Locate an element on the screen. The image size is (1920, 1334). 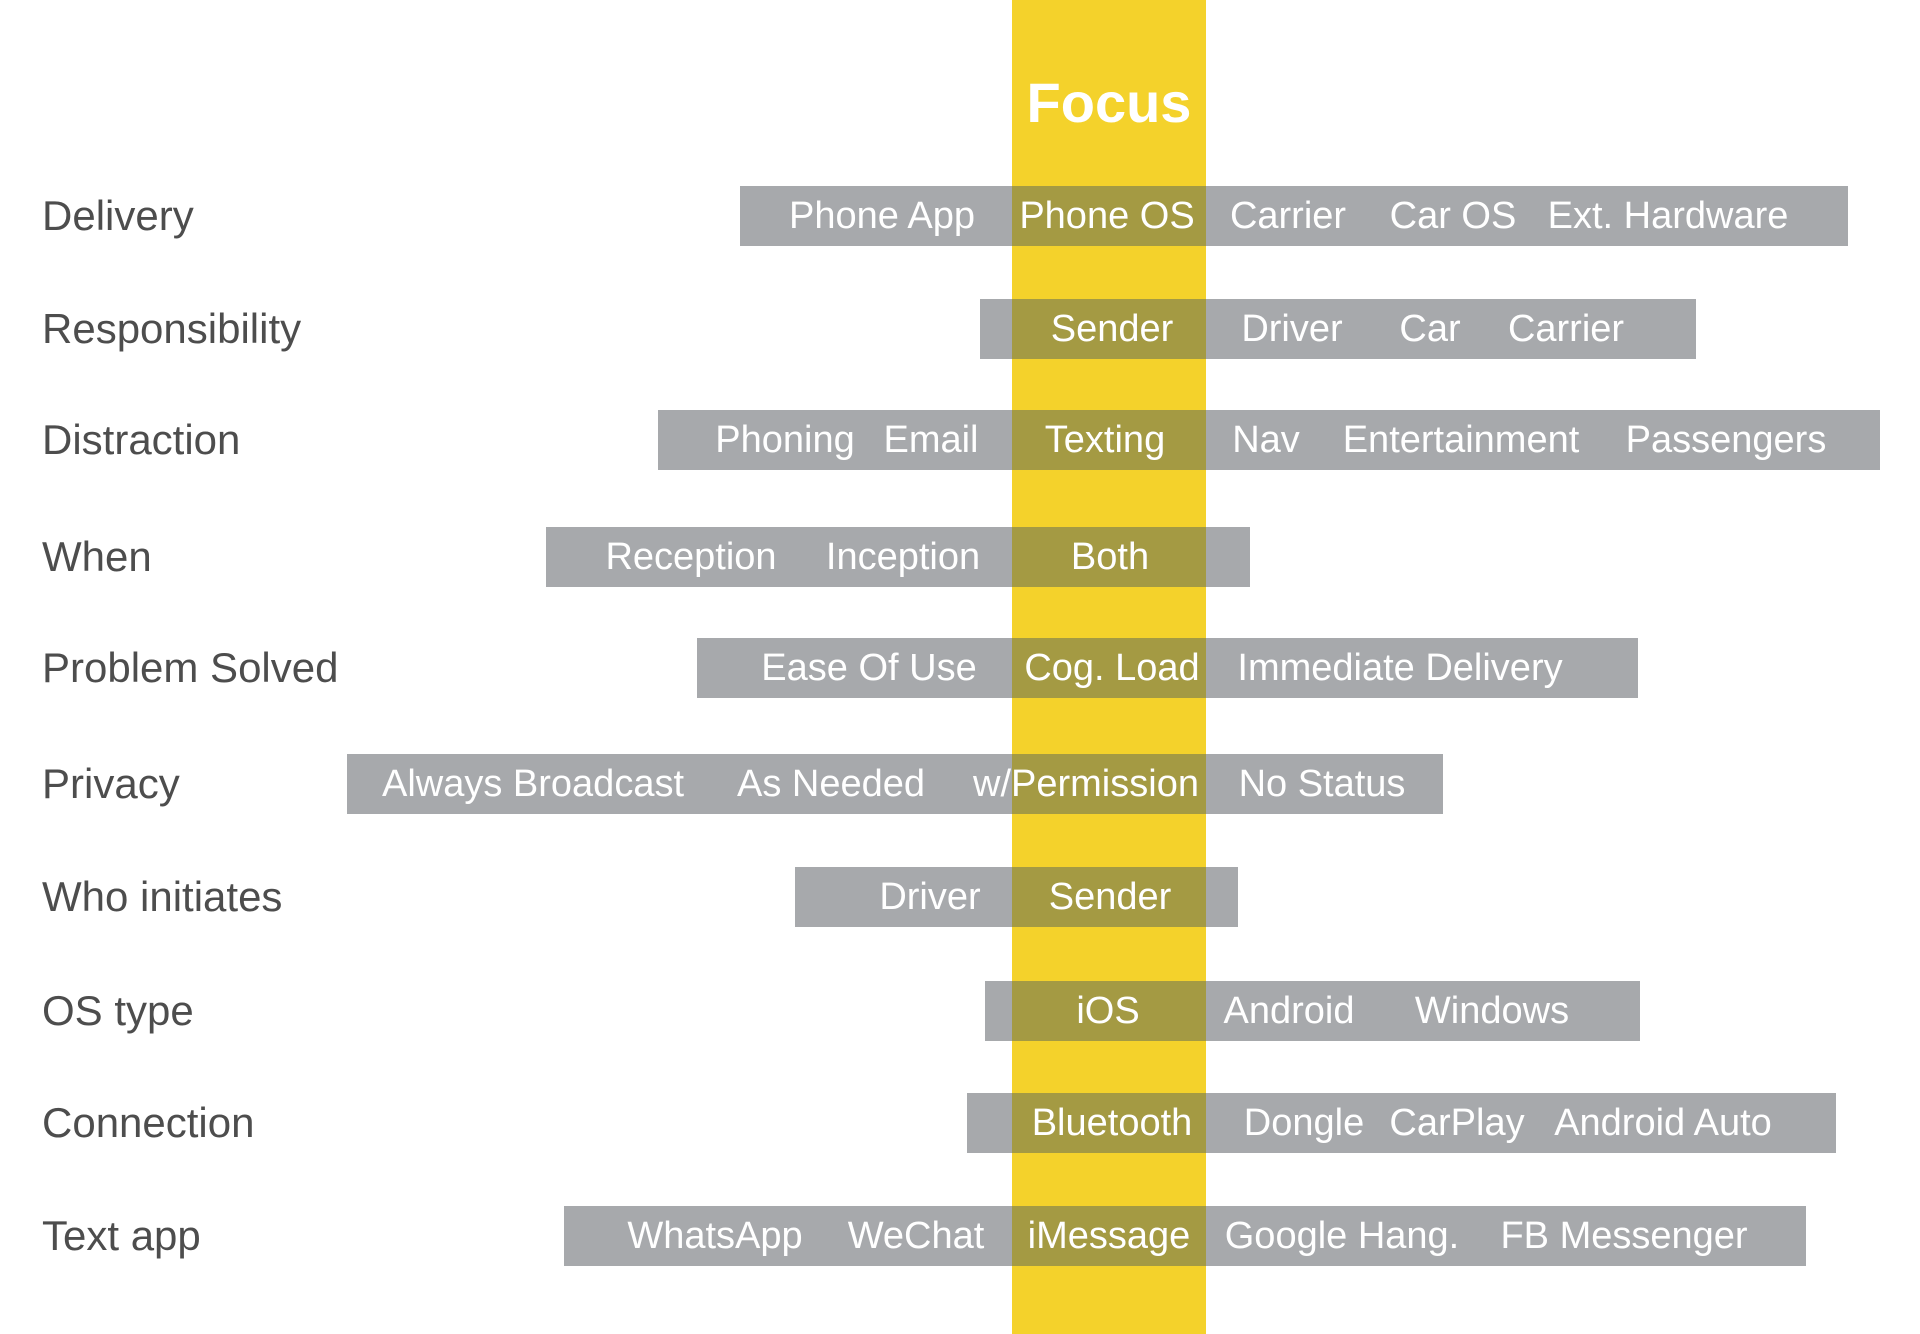
option: Always Broadcast is located at coordinates (533, 784).